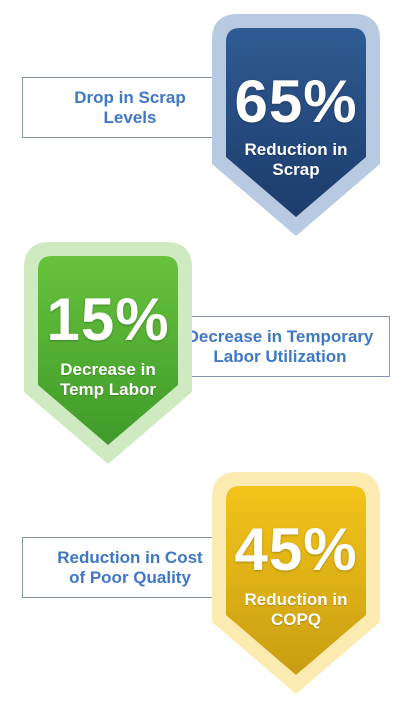 This screenshot has width=406, height=718. What do you see at coordinates (296, 619) in the screenshot?
I see `stat-caption-line2: COPQ` at bounding box center [296, 619].